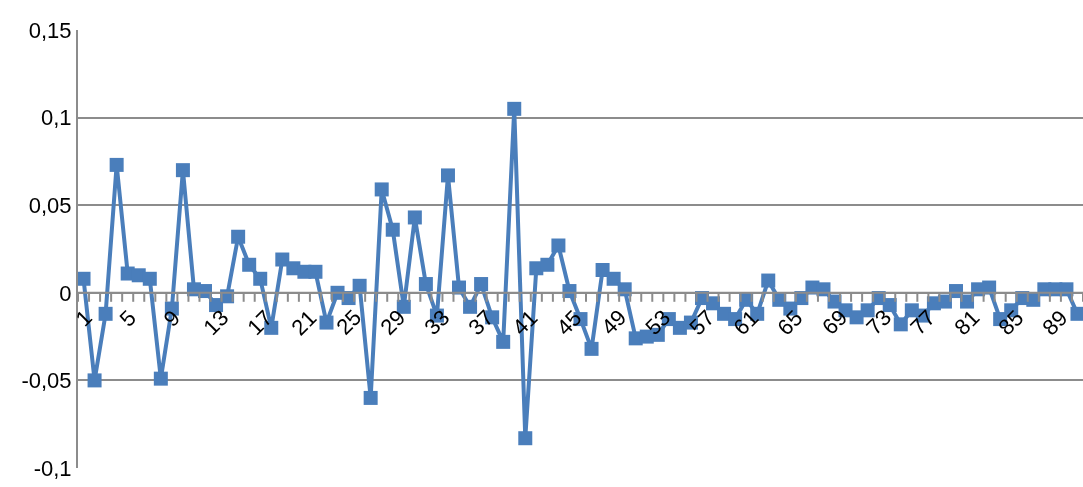 This screenshot has height=487, width=1083. I want to click on x-tick-label: 49, so click(614, 322).